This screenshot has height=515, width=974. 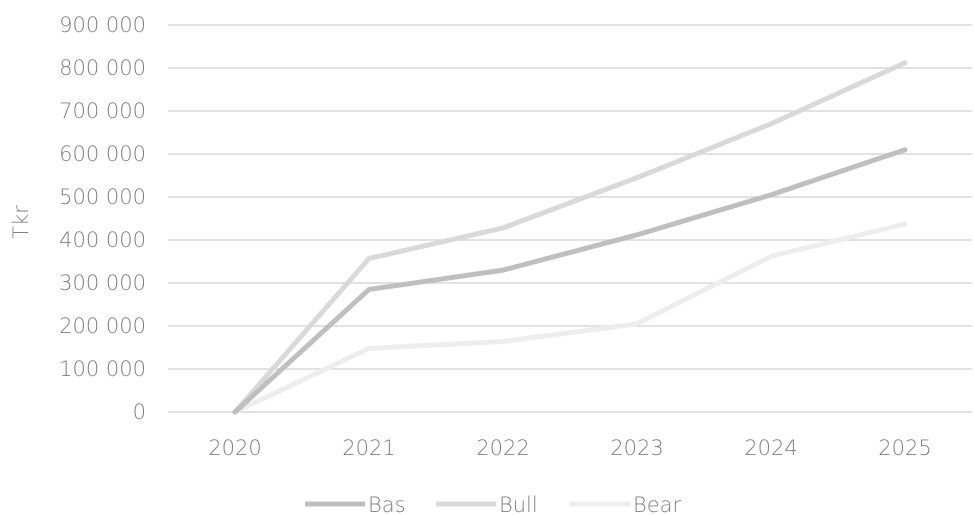 I want to click on y-tick-label: 0, so click(x=139, y=412).